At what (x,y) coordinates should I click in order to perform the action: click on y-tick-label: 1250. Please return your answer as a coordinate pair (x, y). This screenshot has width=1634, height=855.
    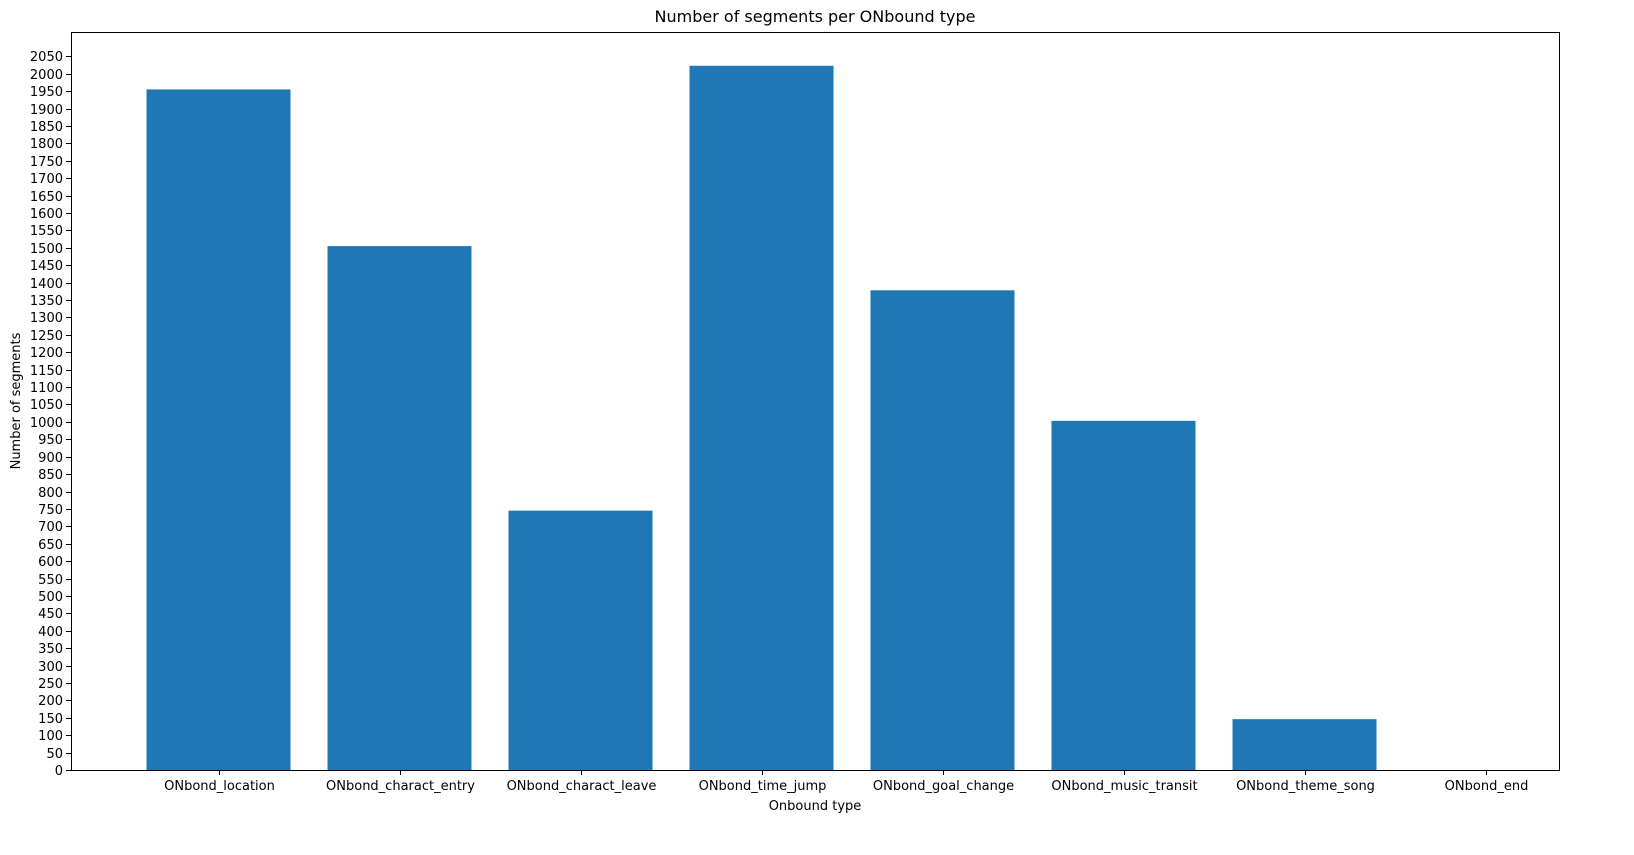
    Looking at the image, I should click on (46, 336).